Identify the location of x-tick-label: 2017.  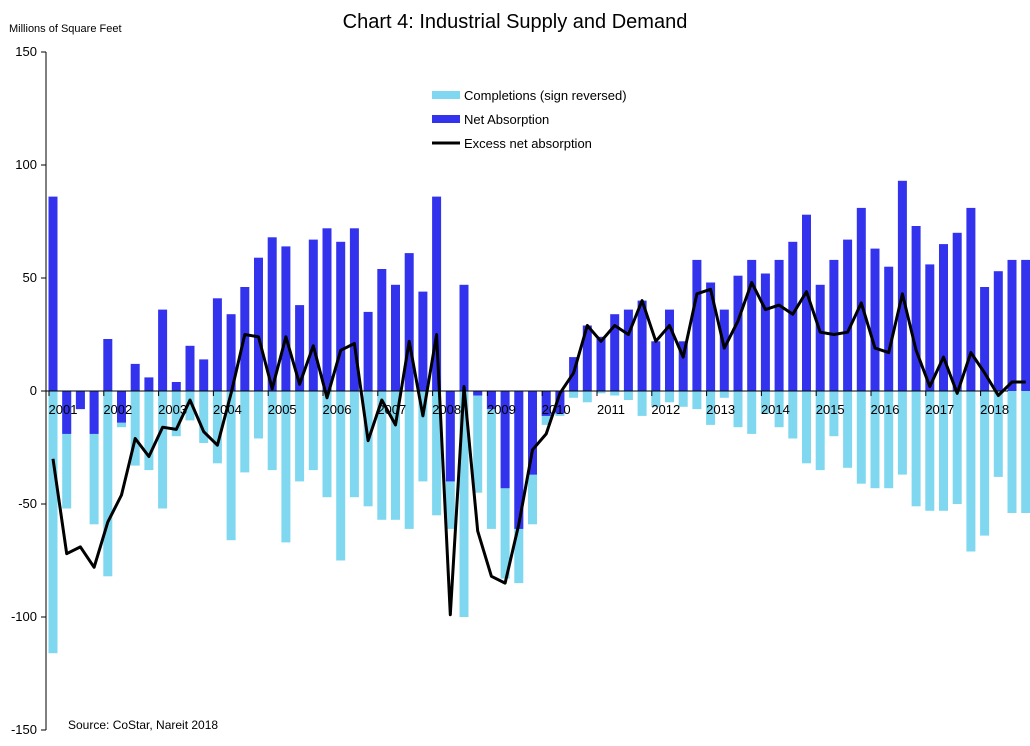
(939, 409).